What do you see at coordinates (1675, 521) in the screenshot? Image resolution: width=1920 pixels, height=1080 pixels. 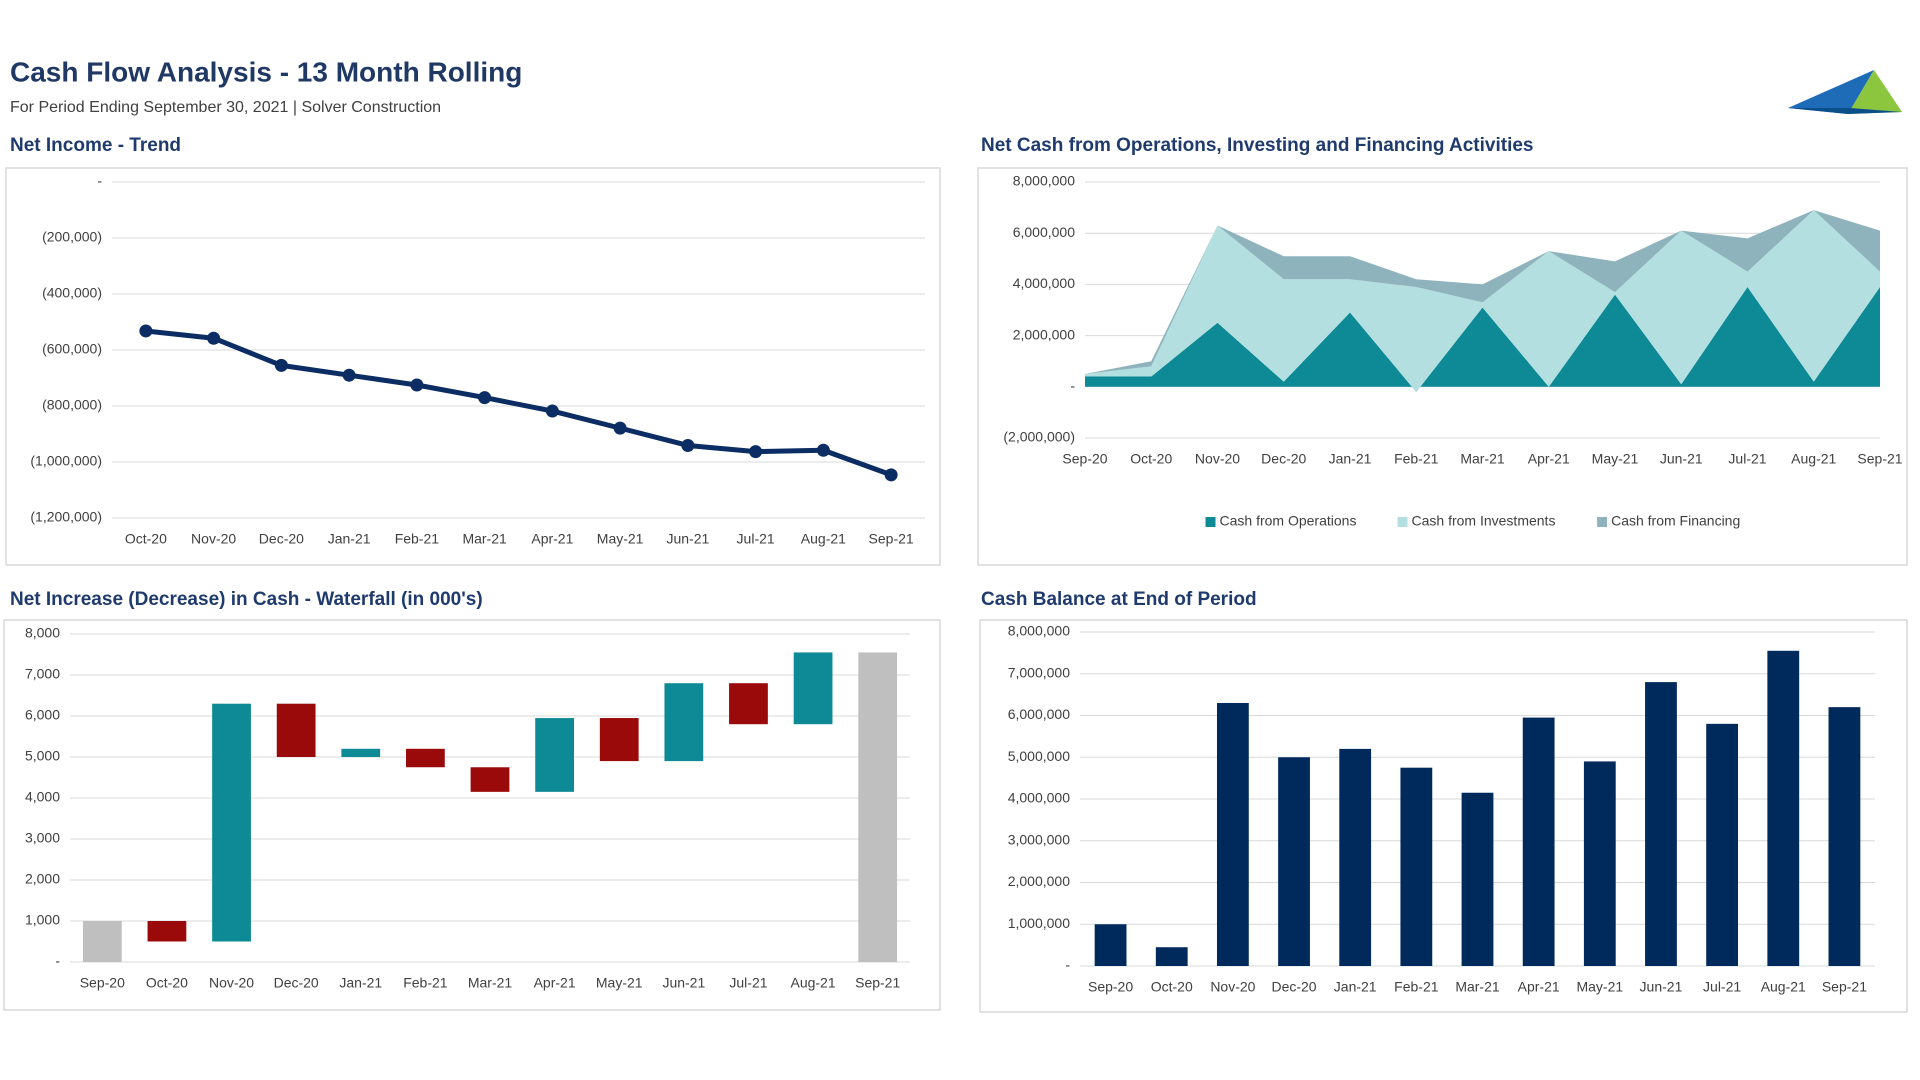 I see `legend-label: Cash from Financing` at bounding box center [1675, 521].